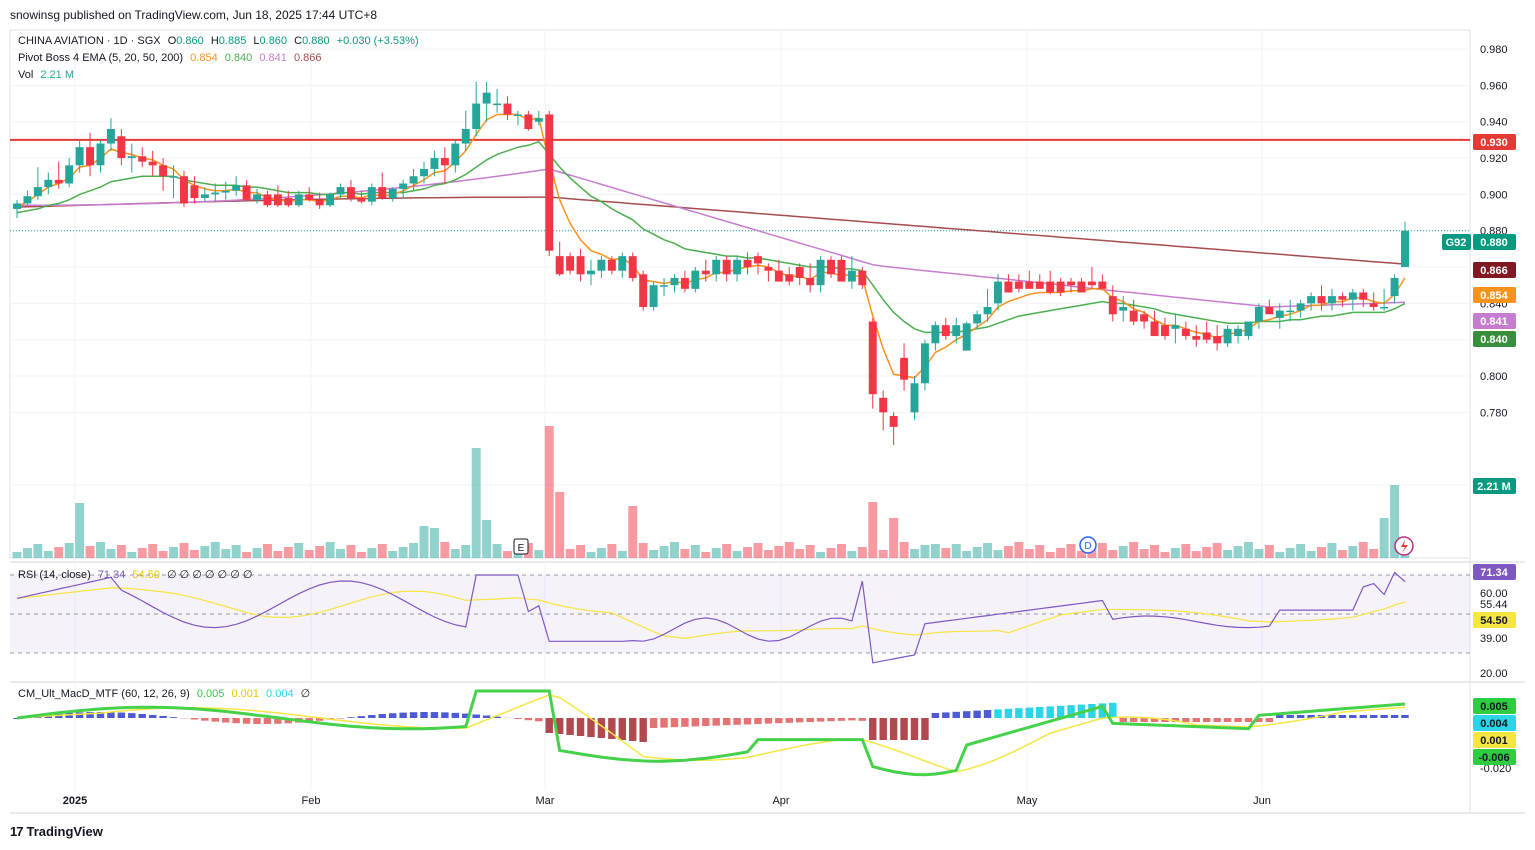 This screenshot has width=1535, height=850. I want to click on high-label: H, so click(214, 41).